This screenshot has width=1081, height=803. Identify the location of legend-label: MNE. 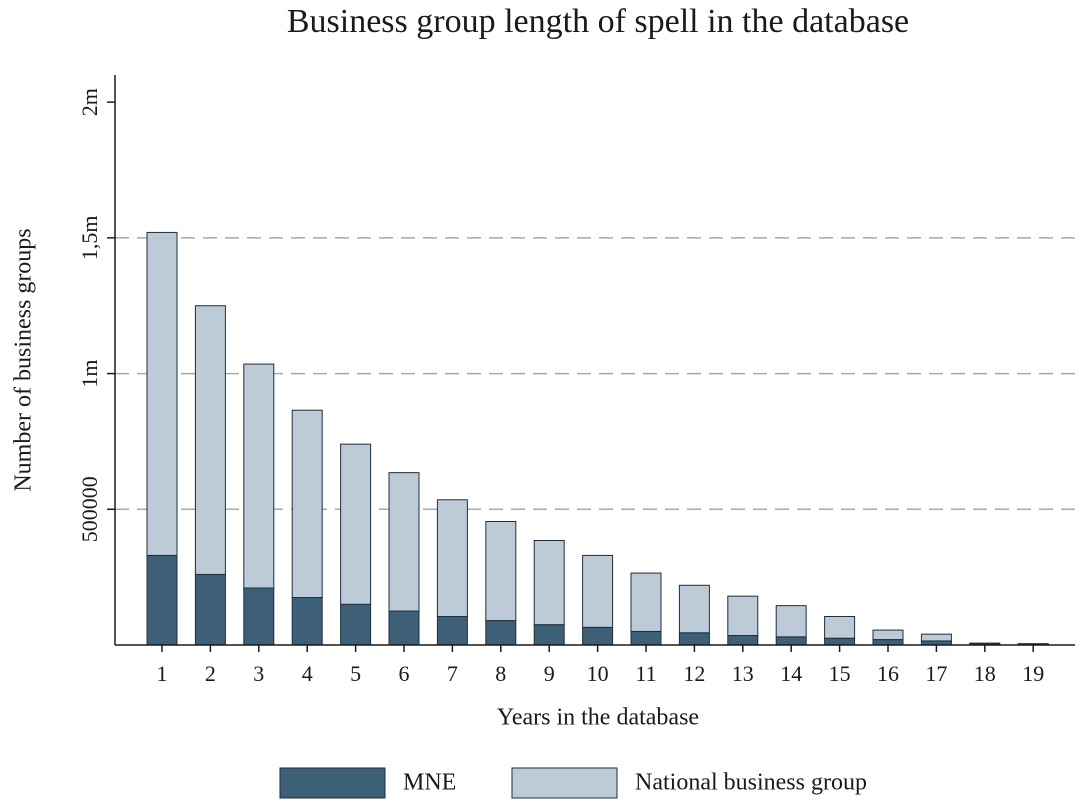
(429, 783).